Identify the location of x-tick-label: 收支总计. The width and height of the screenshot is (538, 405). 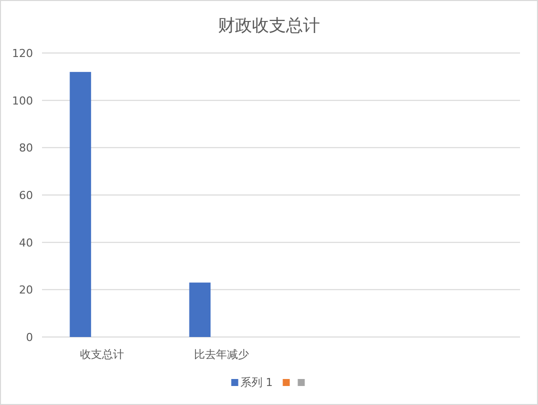
(102, 354).